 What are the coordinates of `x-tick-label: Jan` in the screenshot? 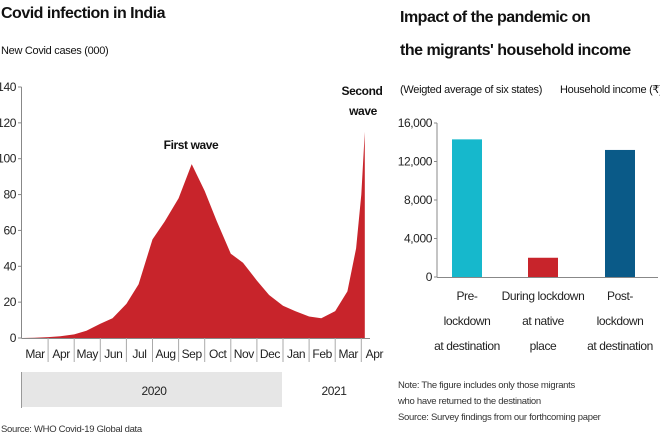 It's located at (296, 354).